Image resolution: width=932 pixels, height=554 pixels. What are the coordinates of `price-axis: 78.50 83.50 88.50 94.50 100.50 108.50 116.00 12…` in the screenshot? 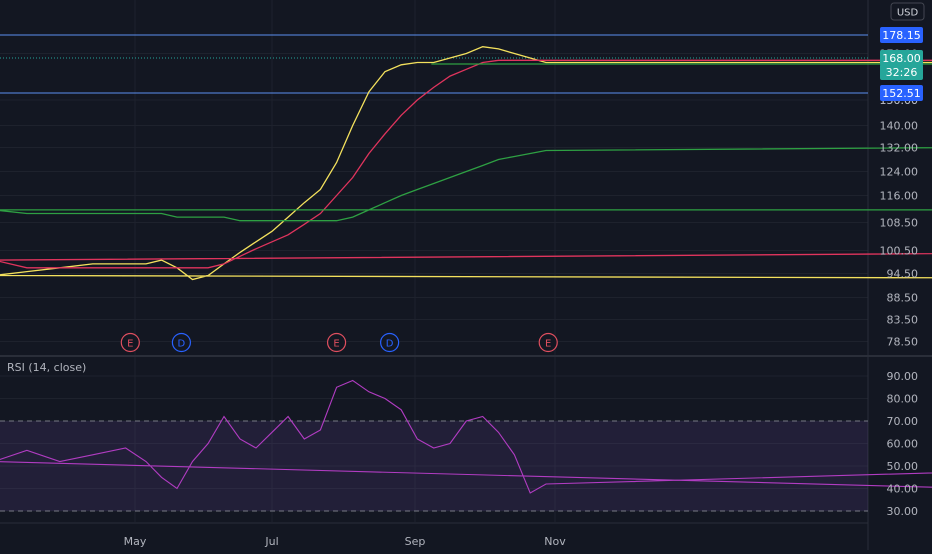 It's located at (902, 260).